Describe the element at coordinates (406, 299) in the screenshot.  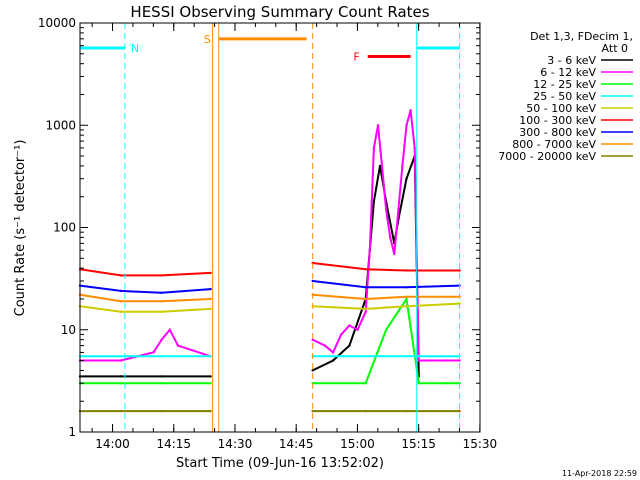
I see `data-point-s2-p7` at that location.